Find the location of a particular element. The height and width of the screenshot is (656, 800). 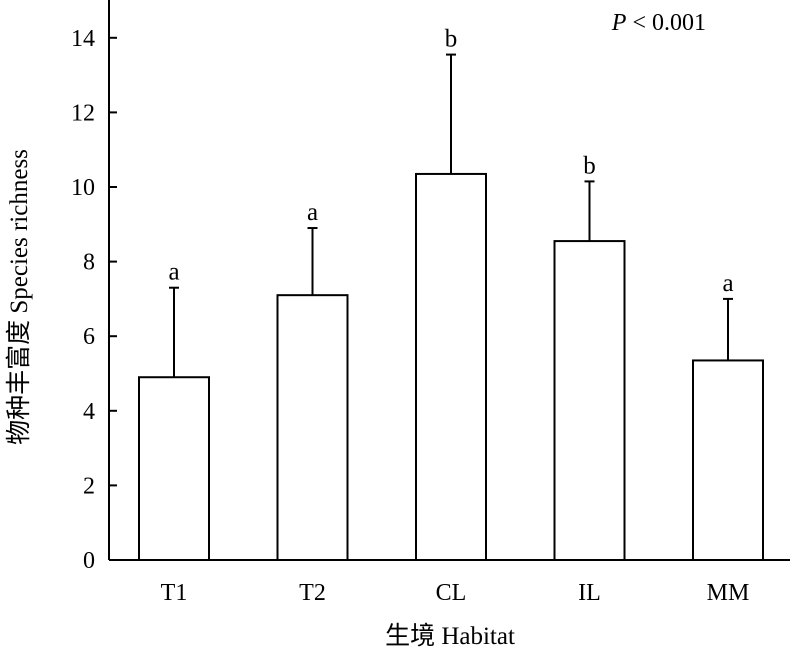

sig-letter-il: b is located at coordinates (589, 165).